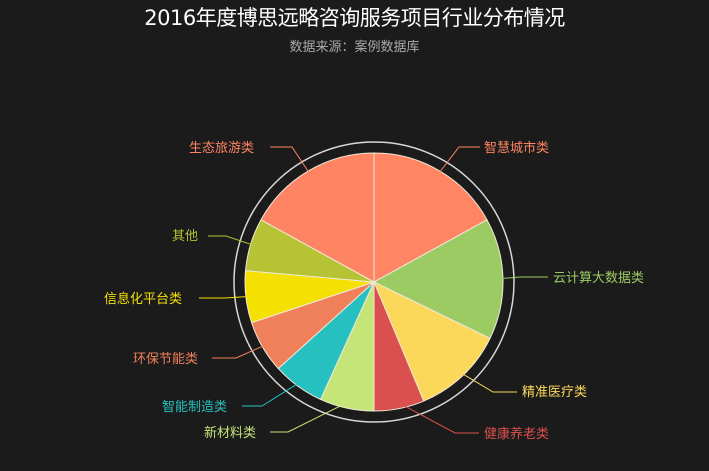  What do you see at coordinates (230, 433) in the screenshot?
I see `label-new-materials: 新材料类` at bounding box center [230, 433].